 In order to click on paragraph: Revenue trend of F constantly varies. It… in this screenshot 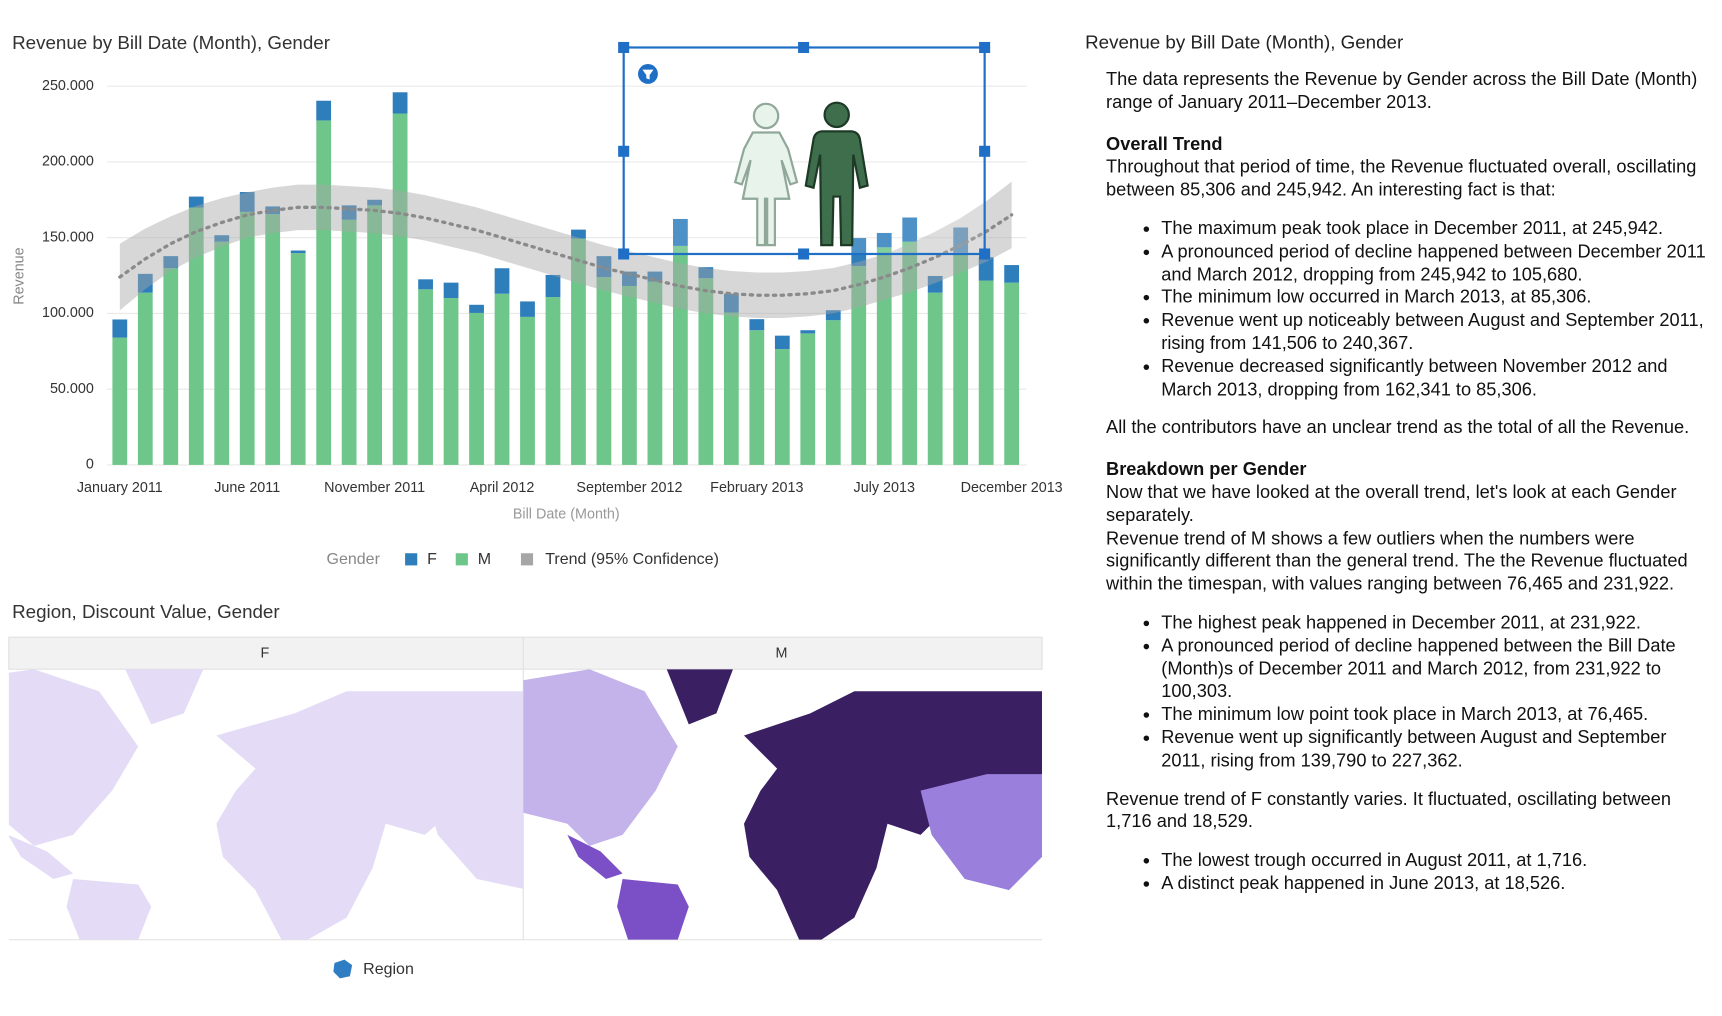, I will do `click(1389, 810)`.